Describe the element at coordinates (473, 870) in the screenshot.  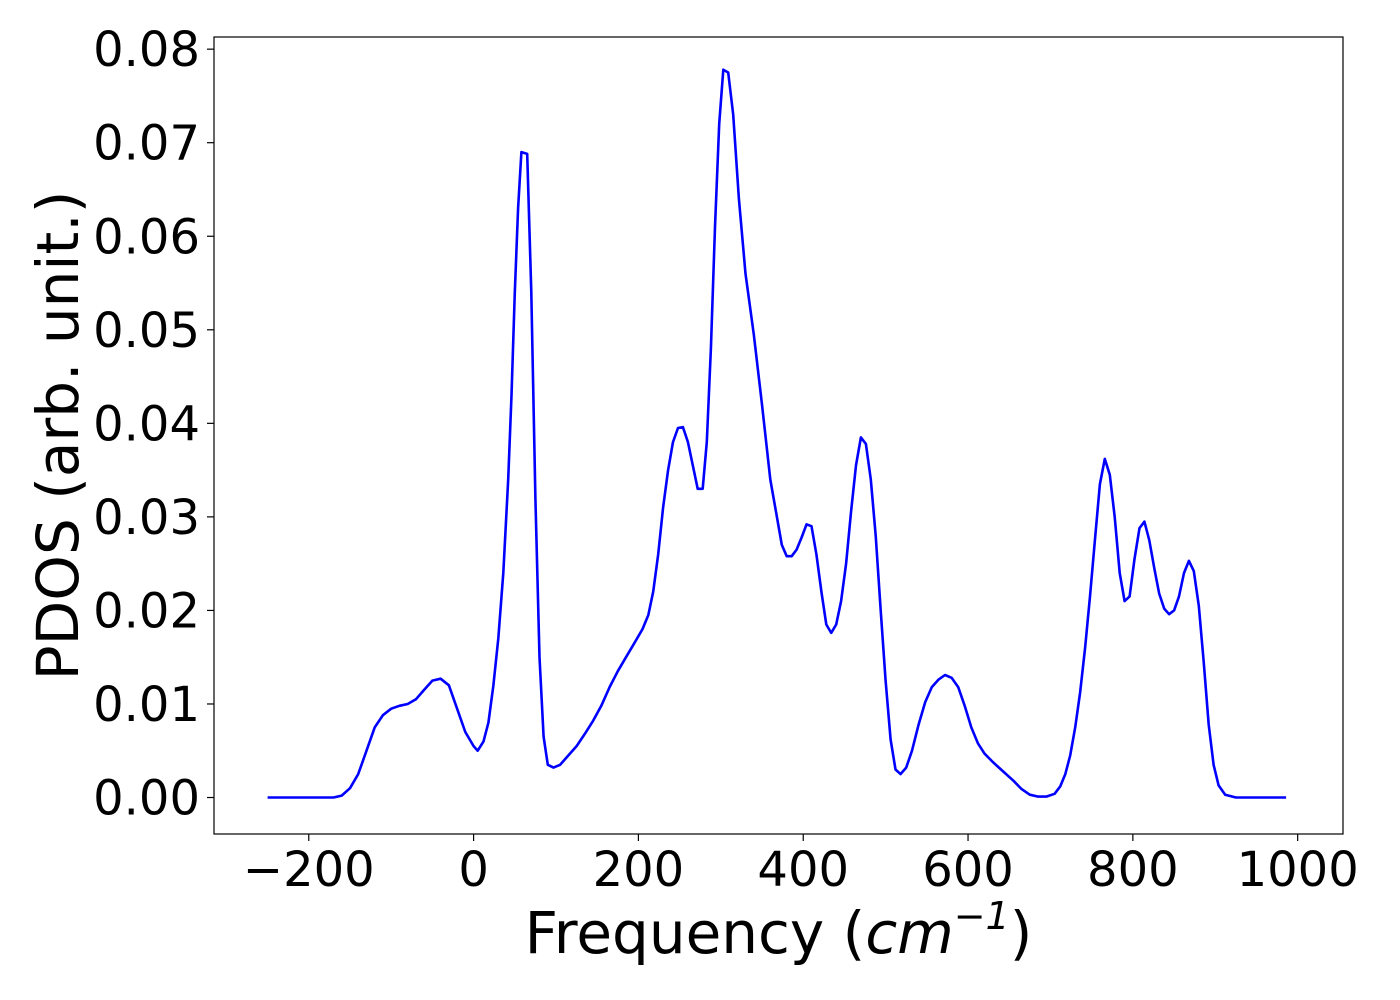
I see `x-tick-label: 0` at that location.